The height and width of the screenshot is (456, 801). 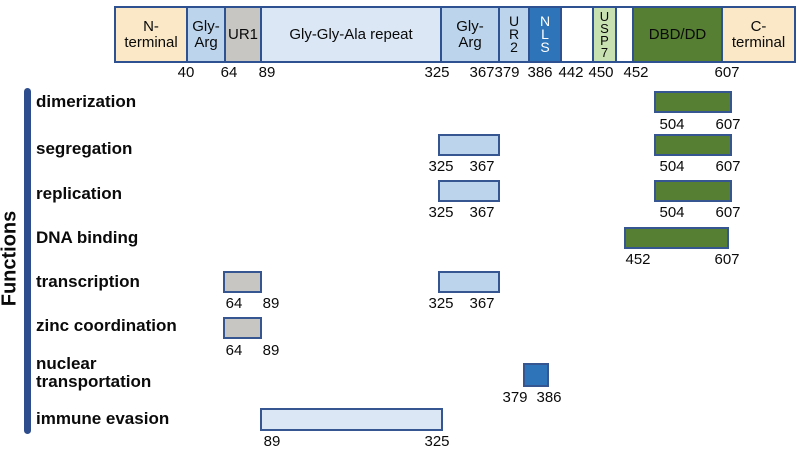 I want to click on function-label-immune-evasion: immune evasion, so click(x=103, y=418).